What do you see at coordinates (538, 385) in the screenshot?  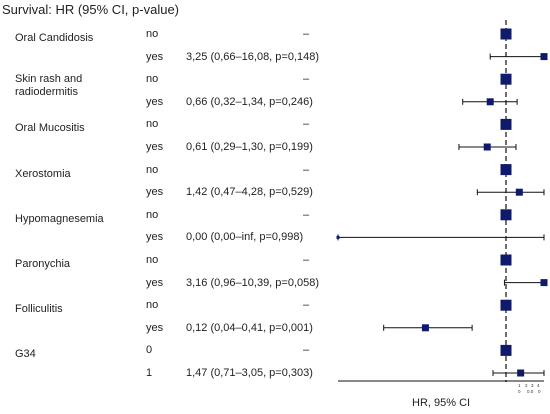 I see `x-tick-label: 4` at bounding box center [538, 385].